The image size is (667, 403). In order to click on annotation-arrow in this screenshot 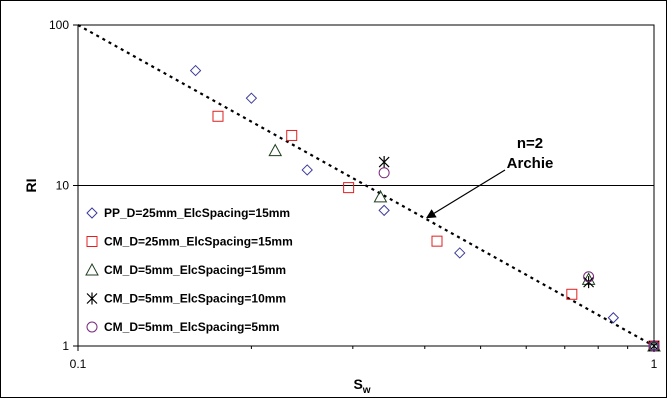, I will do `click(465, 194)`.